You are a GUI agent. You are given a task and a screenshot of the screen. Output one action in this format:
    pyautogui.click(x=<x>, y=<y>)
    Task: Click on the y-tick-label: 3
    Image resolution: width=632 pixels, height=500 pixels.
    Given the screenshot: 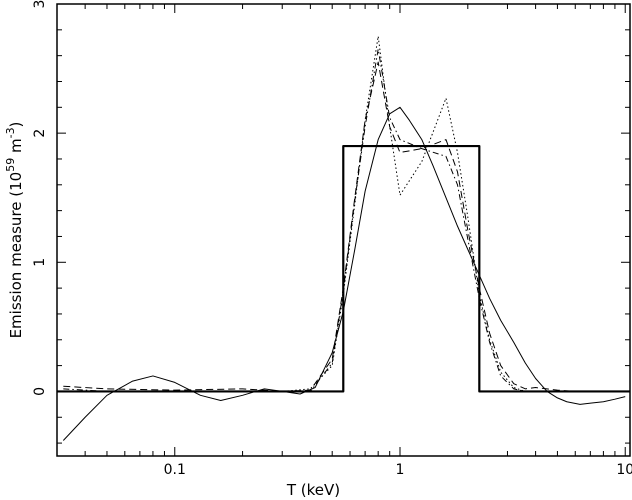 What is the action you would take?
    pyautogui.click(x=40, y=4)
    